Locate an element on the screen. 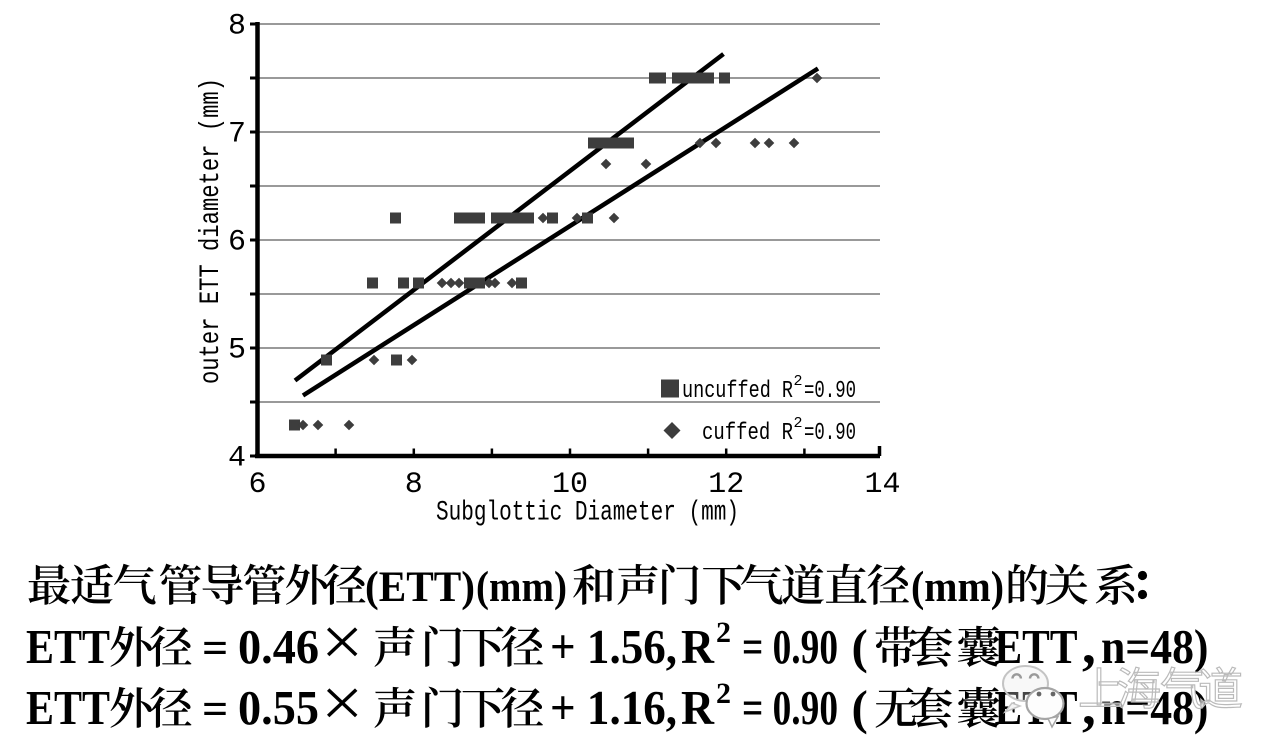  svg-text: + 1.16, is located at coordinates (613, 707).